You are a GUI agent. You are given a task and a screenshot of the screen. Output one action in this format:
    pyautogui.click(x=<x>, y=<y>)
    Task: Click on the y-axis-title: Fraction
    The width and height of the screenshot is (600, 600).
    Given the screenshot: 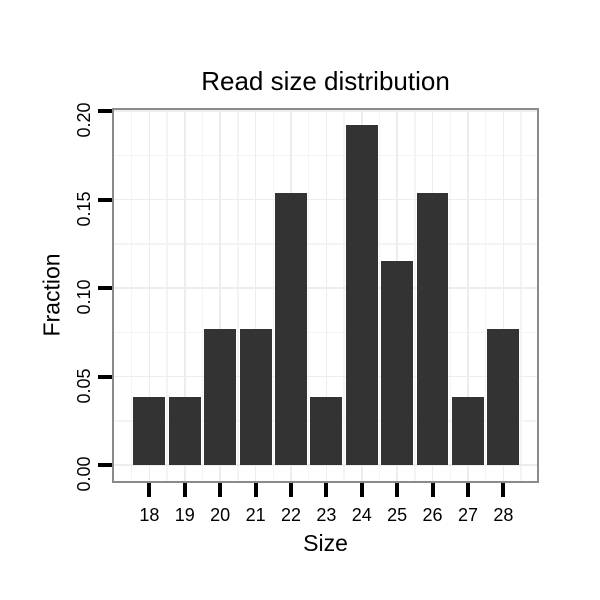 What is the action you would take?
    pyautogui.click(x=51, y=295)
    